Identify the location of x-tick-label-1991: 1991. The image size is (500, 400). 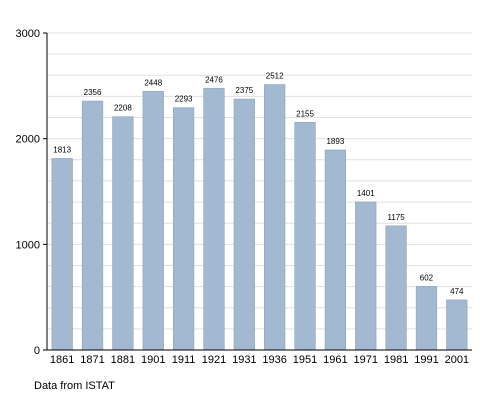
(426, 360).